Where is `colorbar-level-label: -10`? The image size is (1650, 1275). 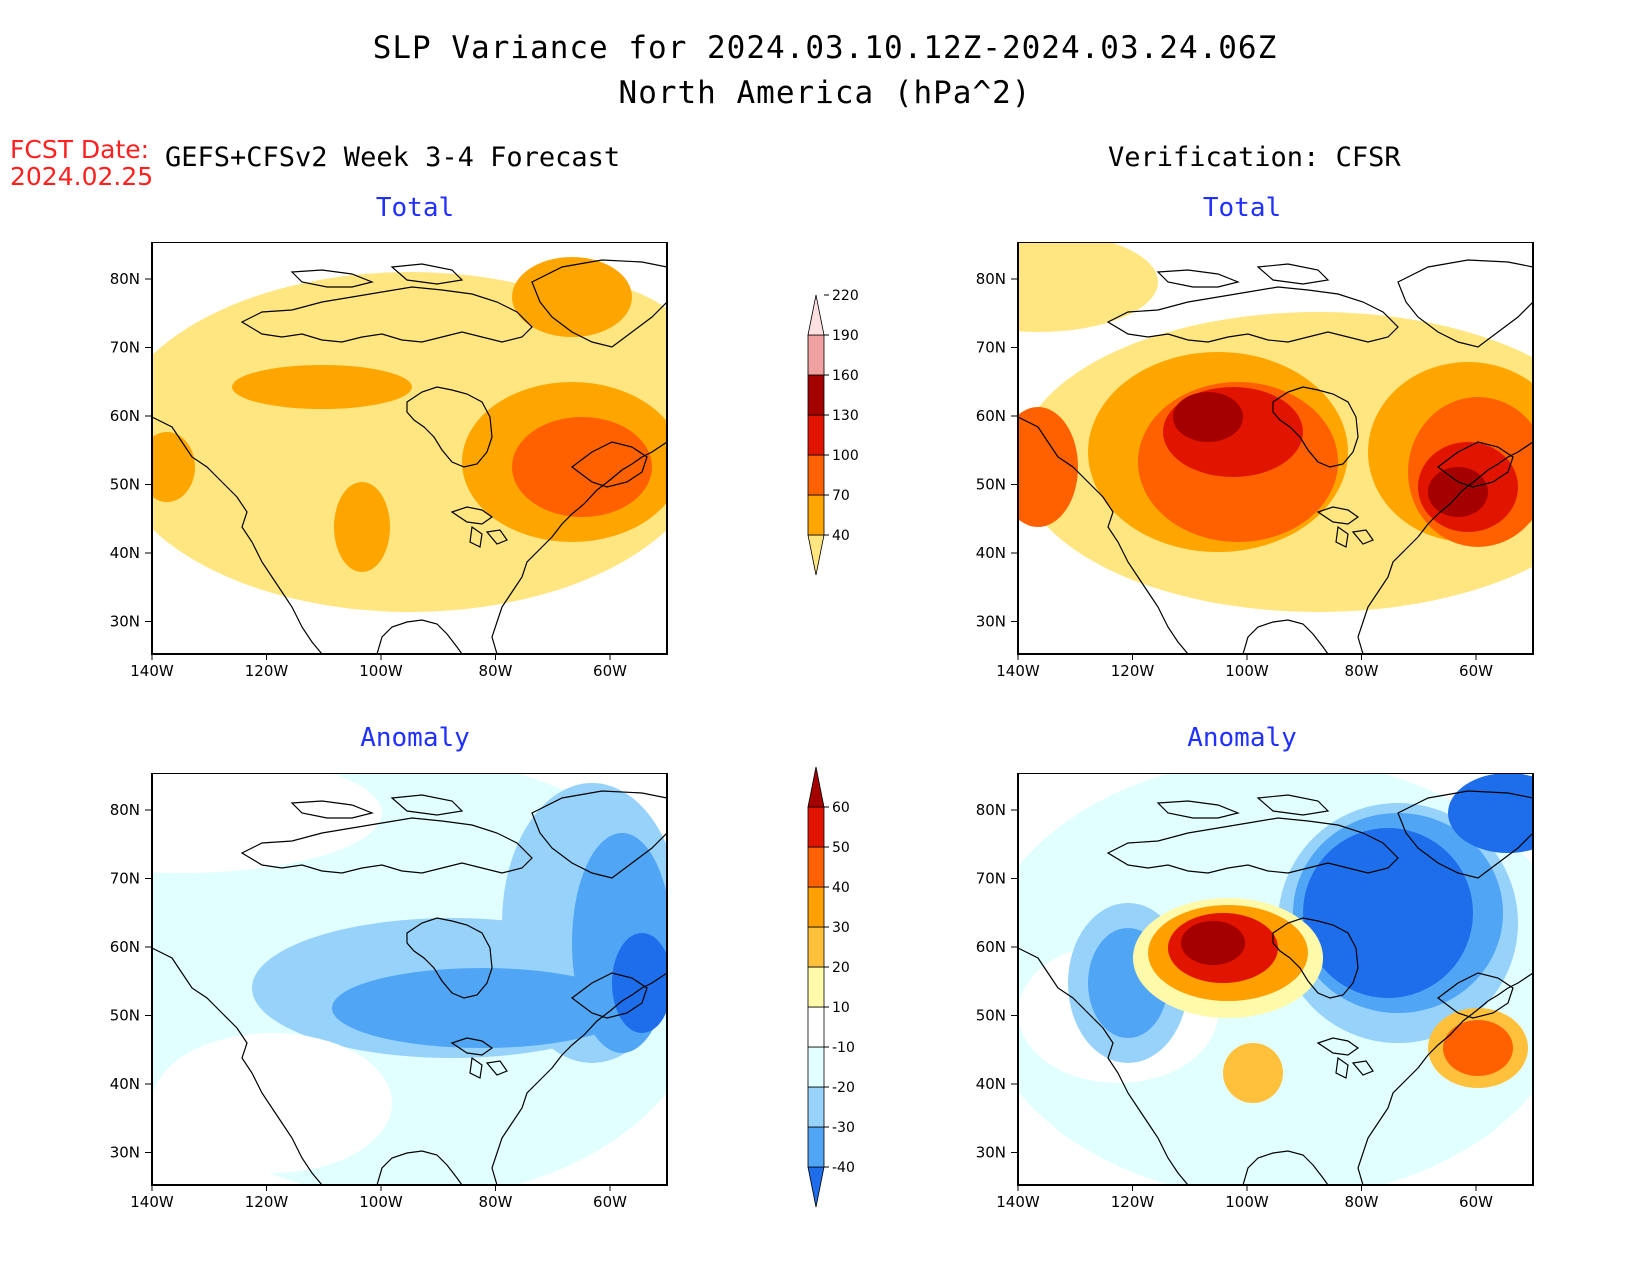 colorbar-level-label: -10 is located at coordinates (843, 1048).